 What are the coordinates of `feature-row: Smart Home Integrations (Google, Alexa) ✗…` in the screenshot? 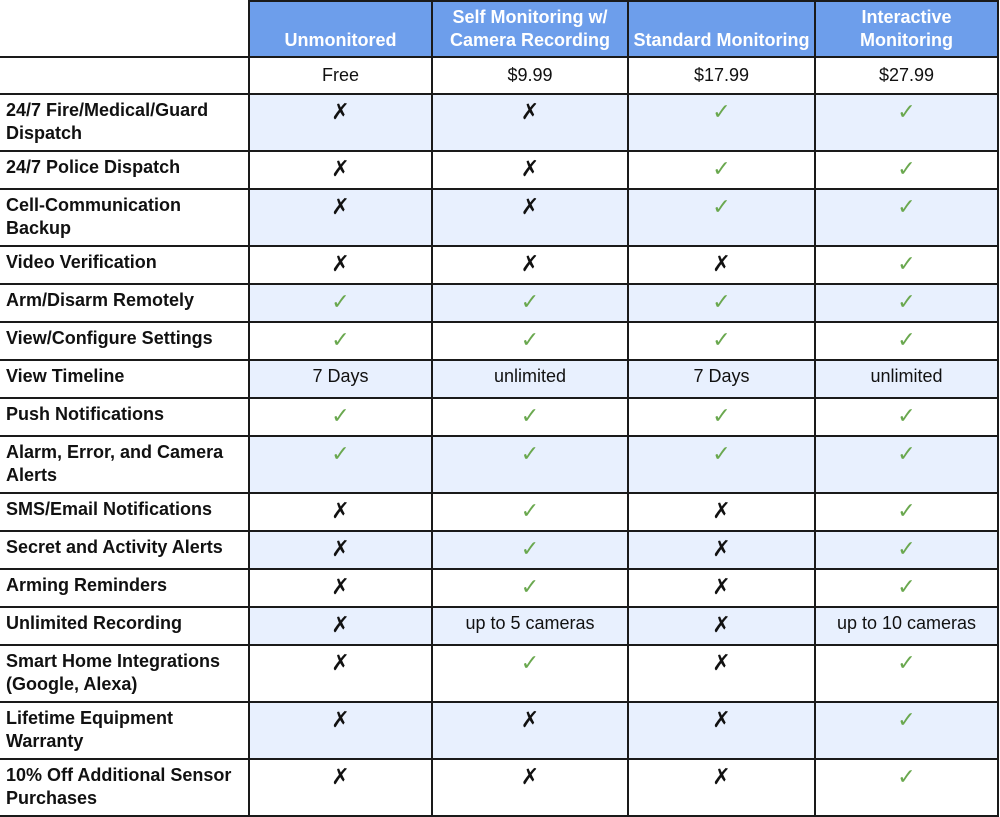 It's located at (499, 673).